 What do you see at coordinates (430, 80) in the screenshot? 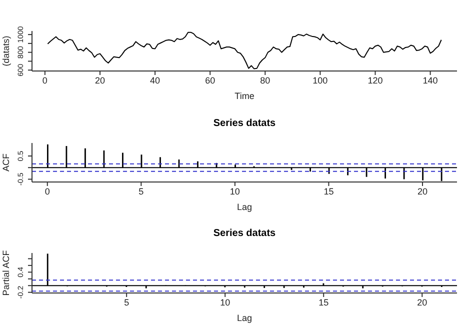
I see `x-tick-label: 140` at bounding box center [430, 80].